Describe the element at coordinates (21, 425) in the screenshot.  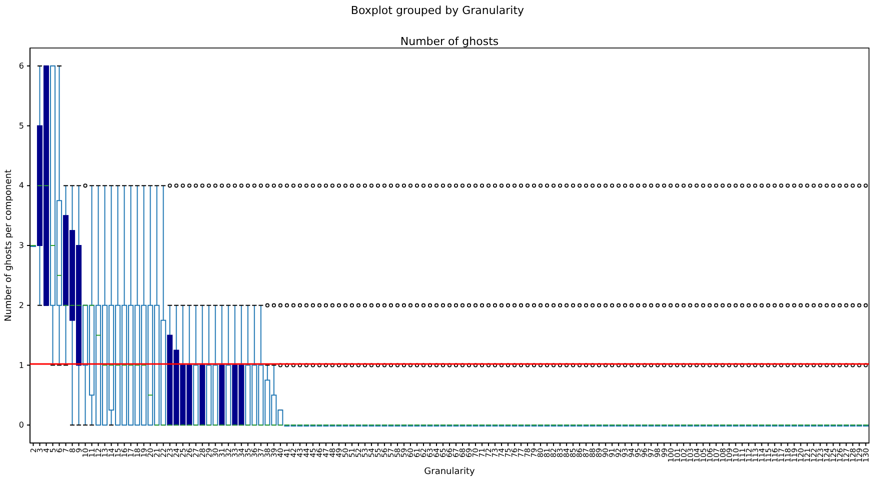
I see `y-tick-label: 0` at that location.